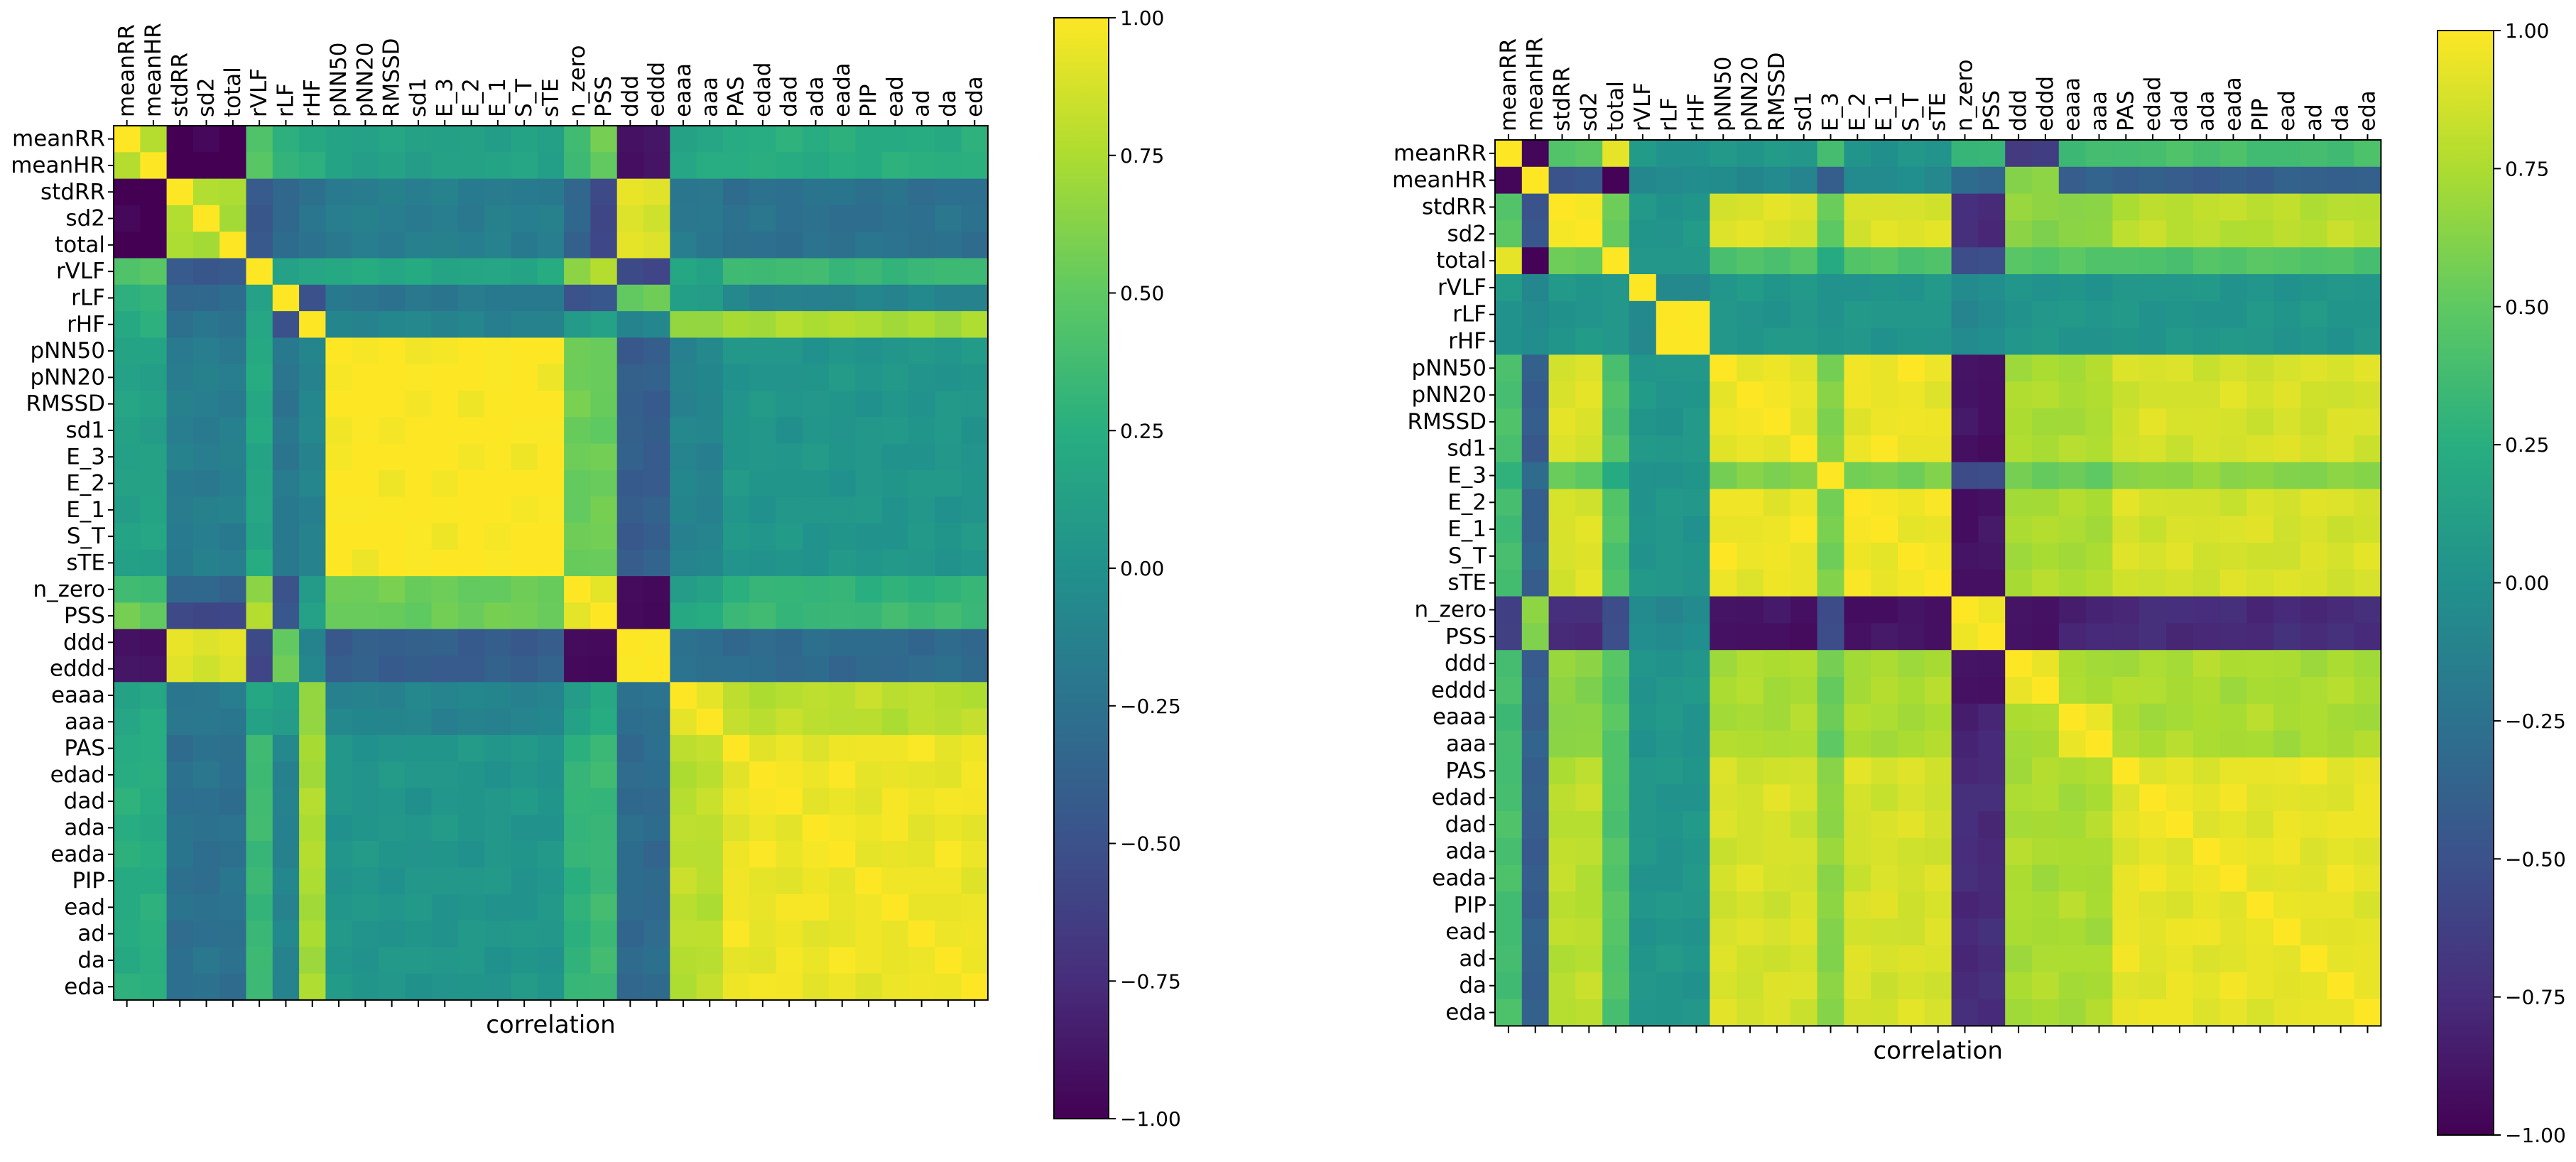  I want to click on row-label: rHF, so click(86, 324).